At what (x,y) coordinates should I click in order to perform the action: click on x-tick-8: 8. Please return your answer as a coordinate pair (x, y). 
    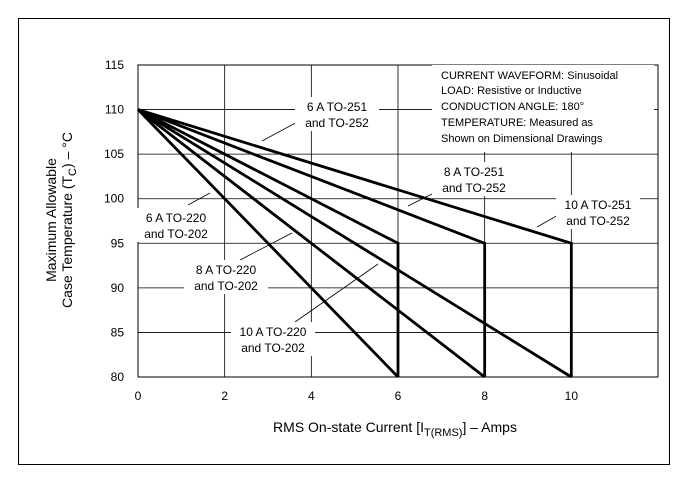
    Looking at the image, I should click on (484, 396).